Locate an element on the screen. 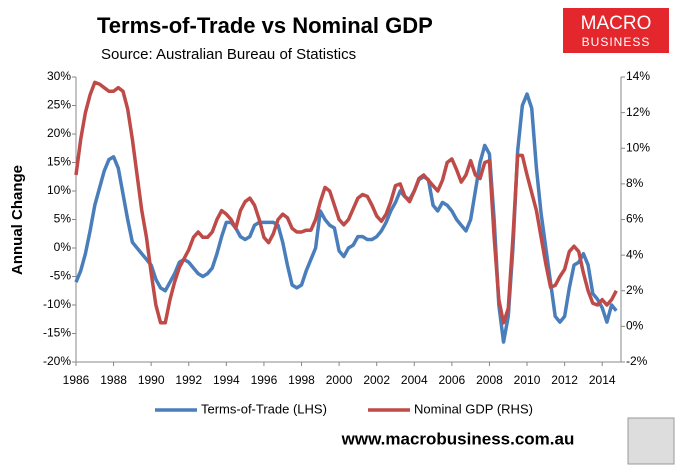 This screenshot has height=468, width=679. x-tick-label: 1998 is located at coordinates (301, 380).